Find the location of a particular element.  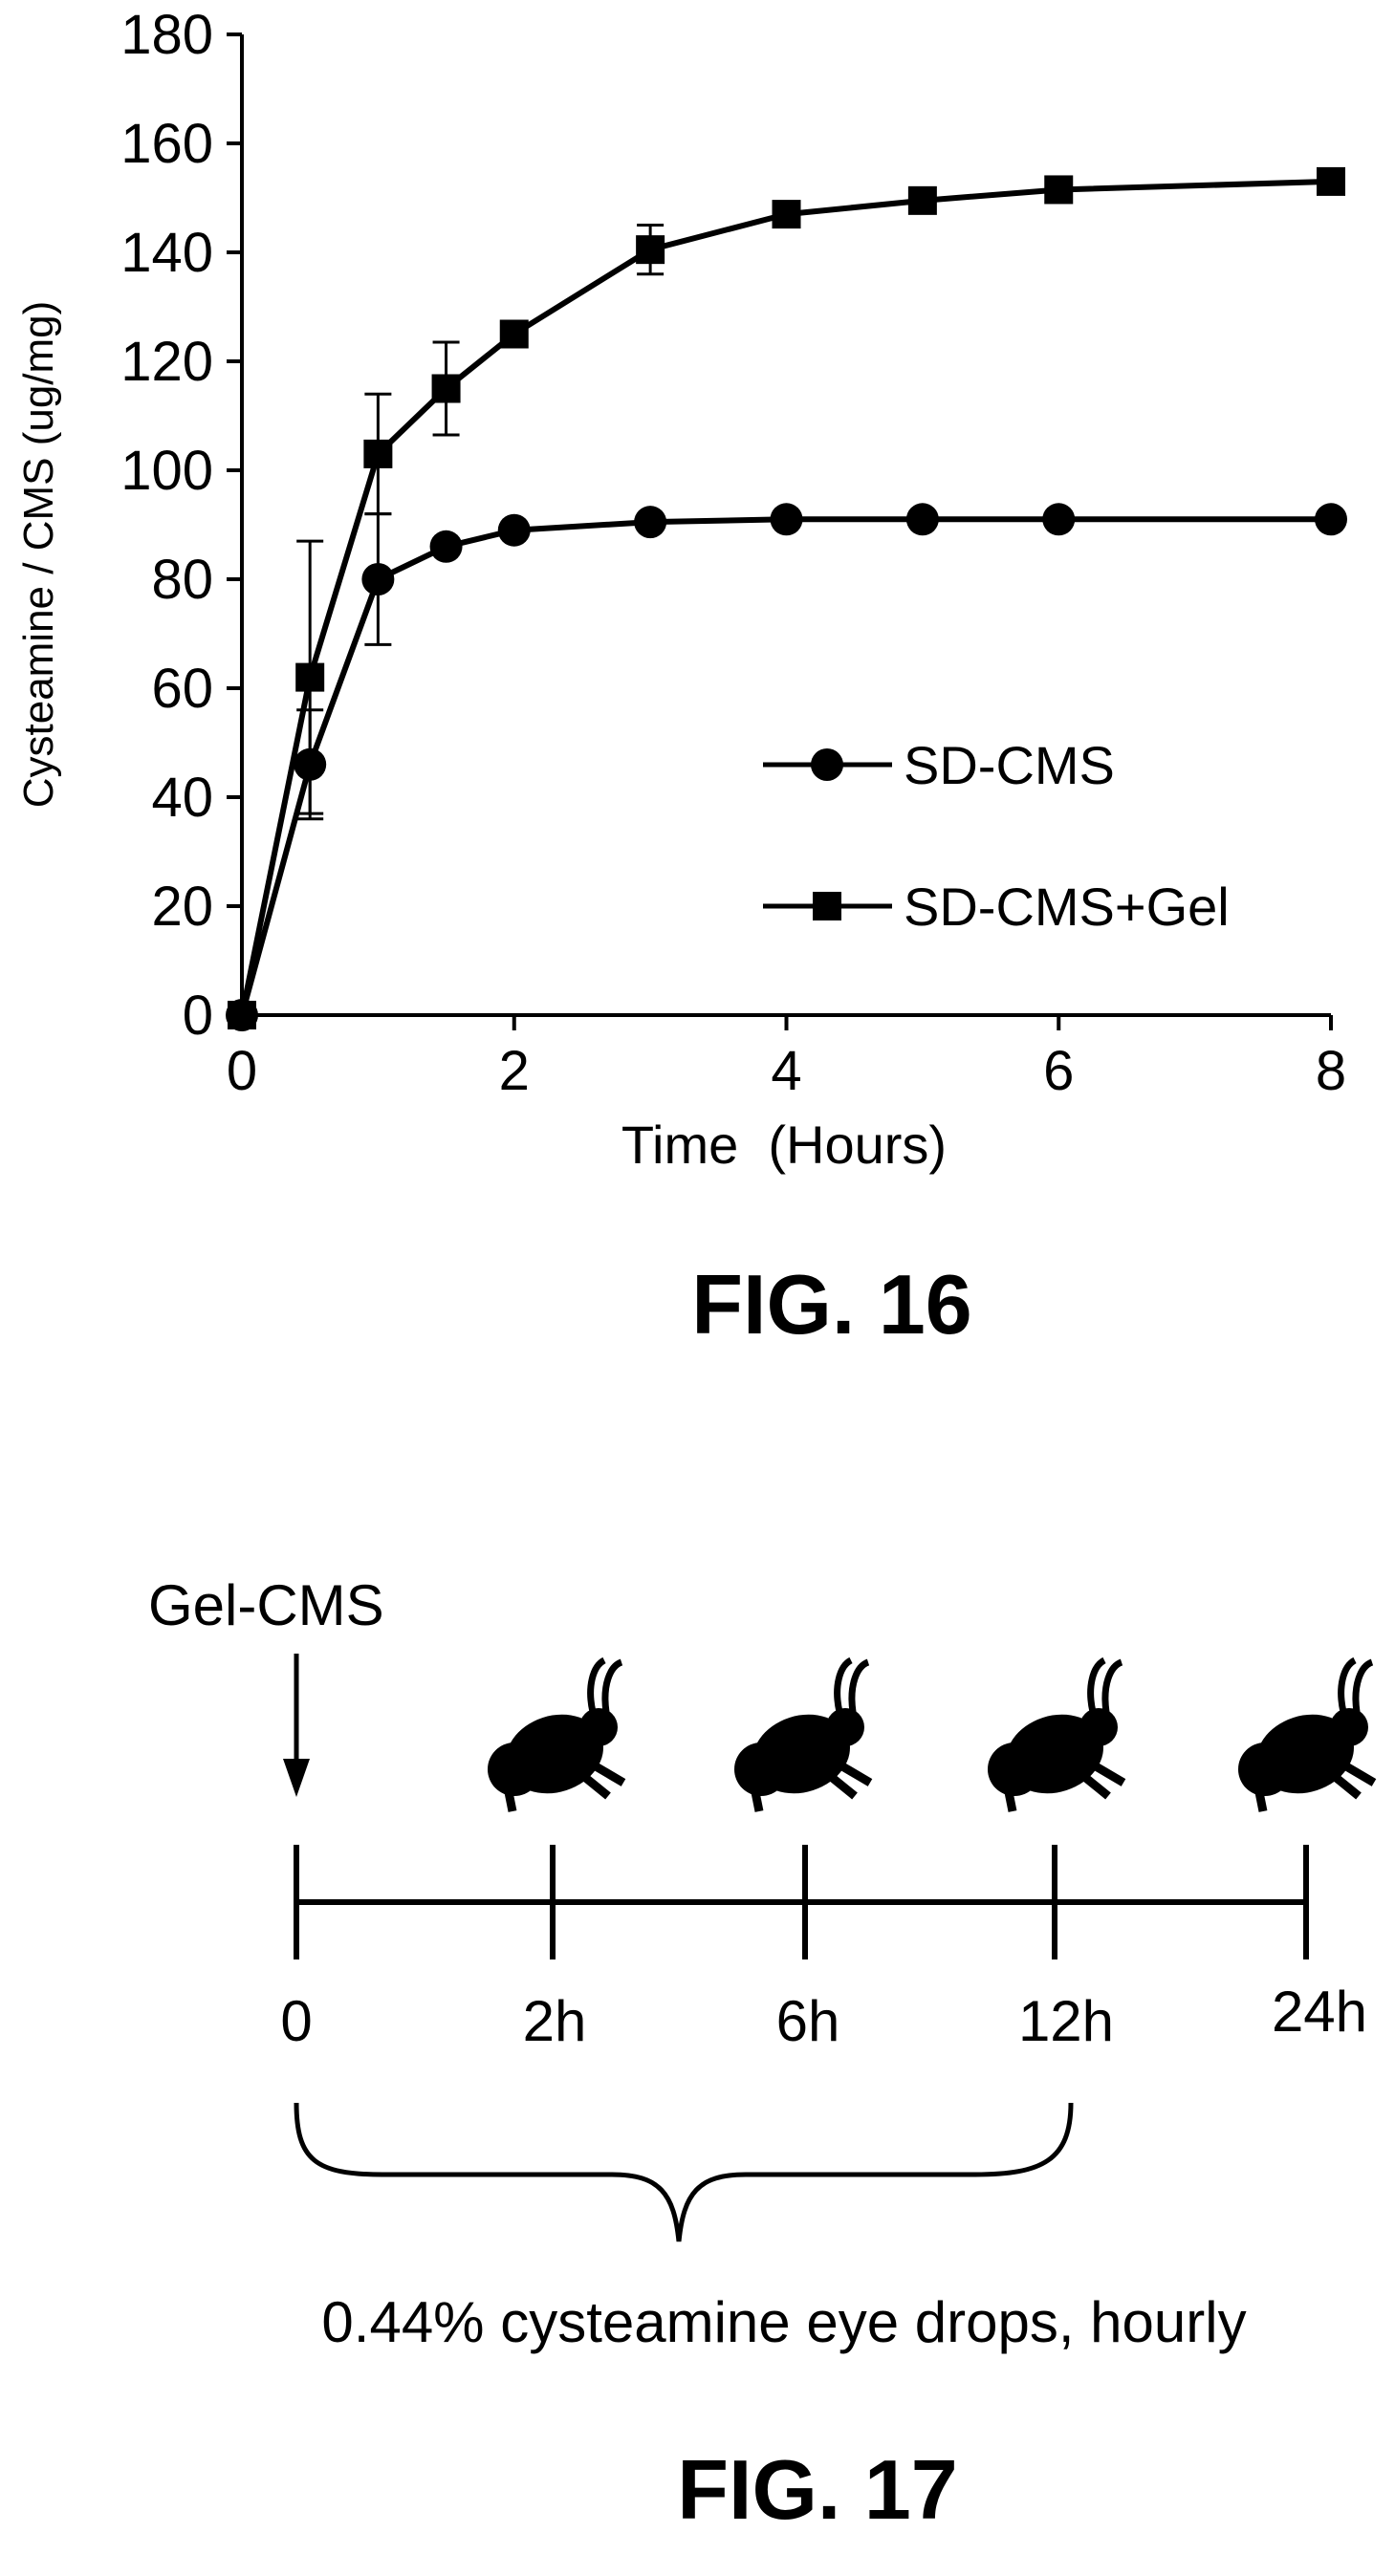

y-axis-label: Cysteamine / CMS (ug/mg) is located at coordinates (38, 555).